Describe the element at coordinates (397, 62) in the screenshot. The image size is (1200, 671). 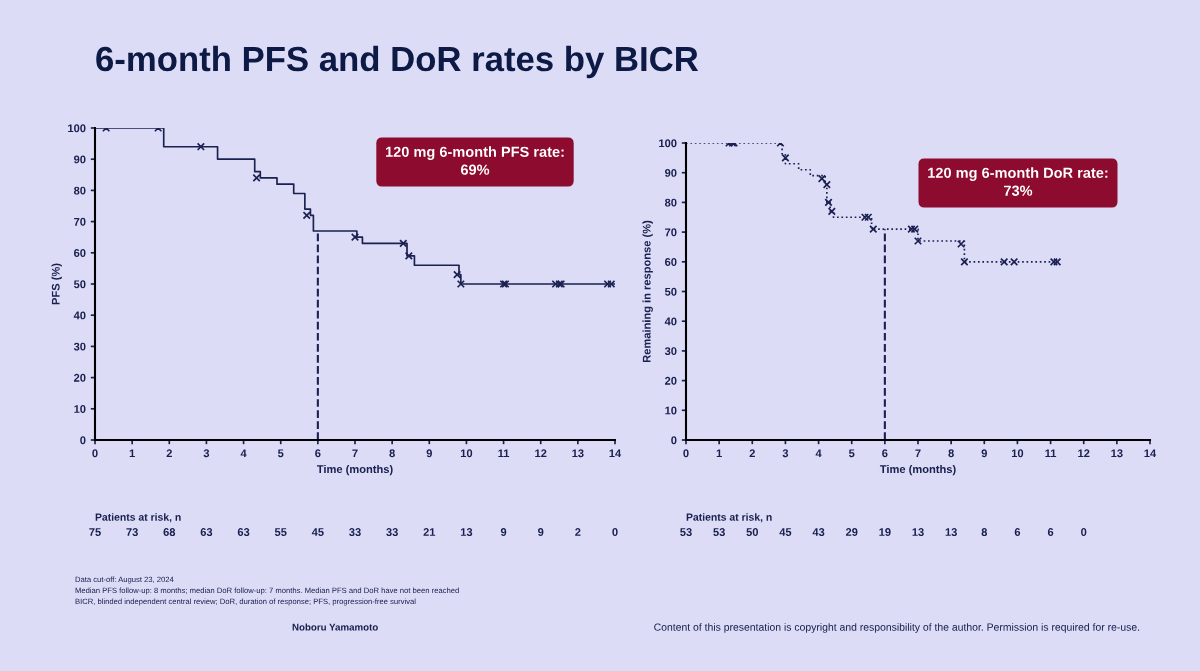
I see `chart-title: 6-month PFS and DoR rates by BICR` at that location.